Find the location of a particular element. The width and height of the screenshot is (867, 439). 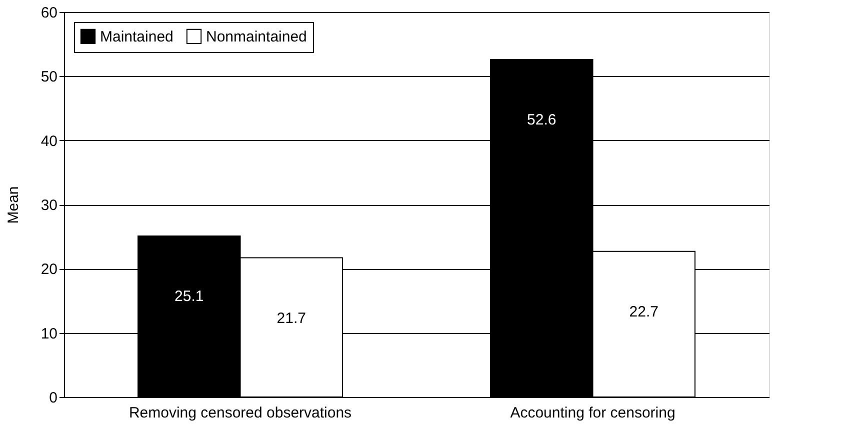

legend-label: Nonmaintained is located at coordinates (256, 37).